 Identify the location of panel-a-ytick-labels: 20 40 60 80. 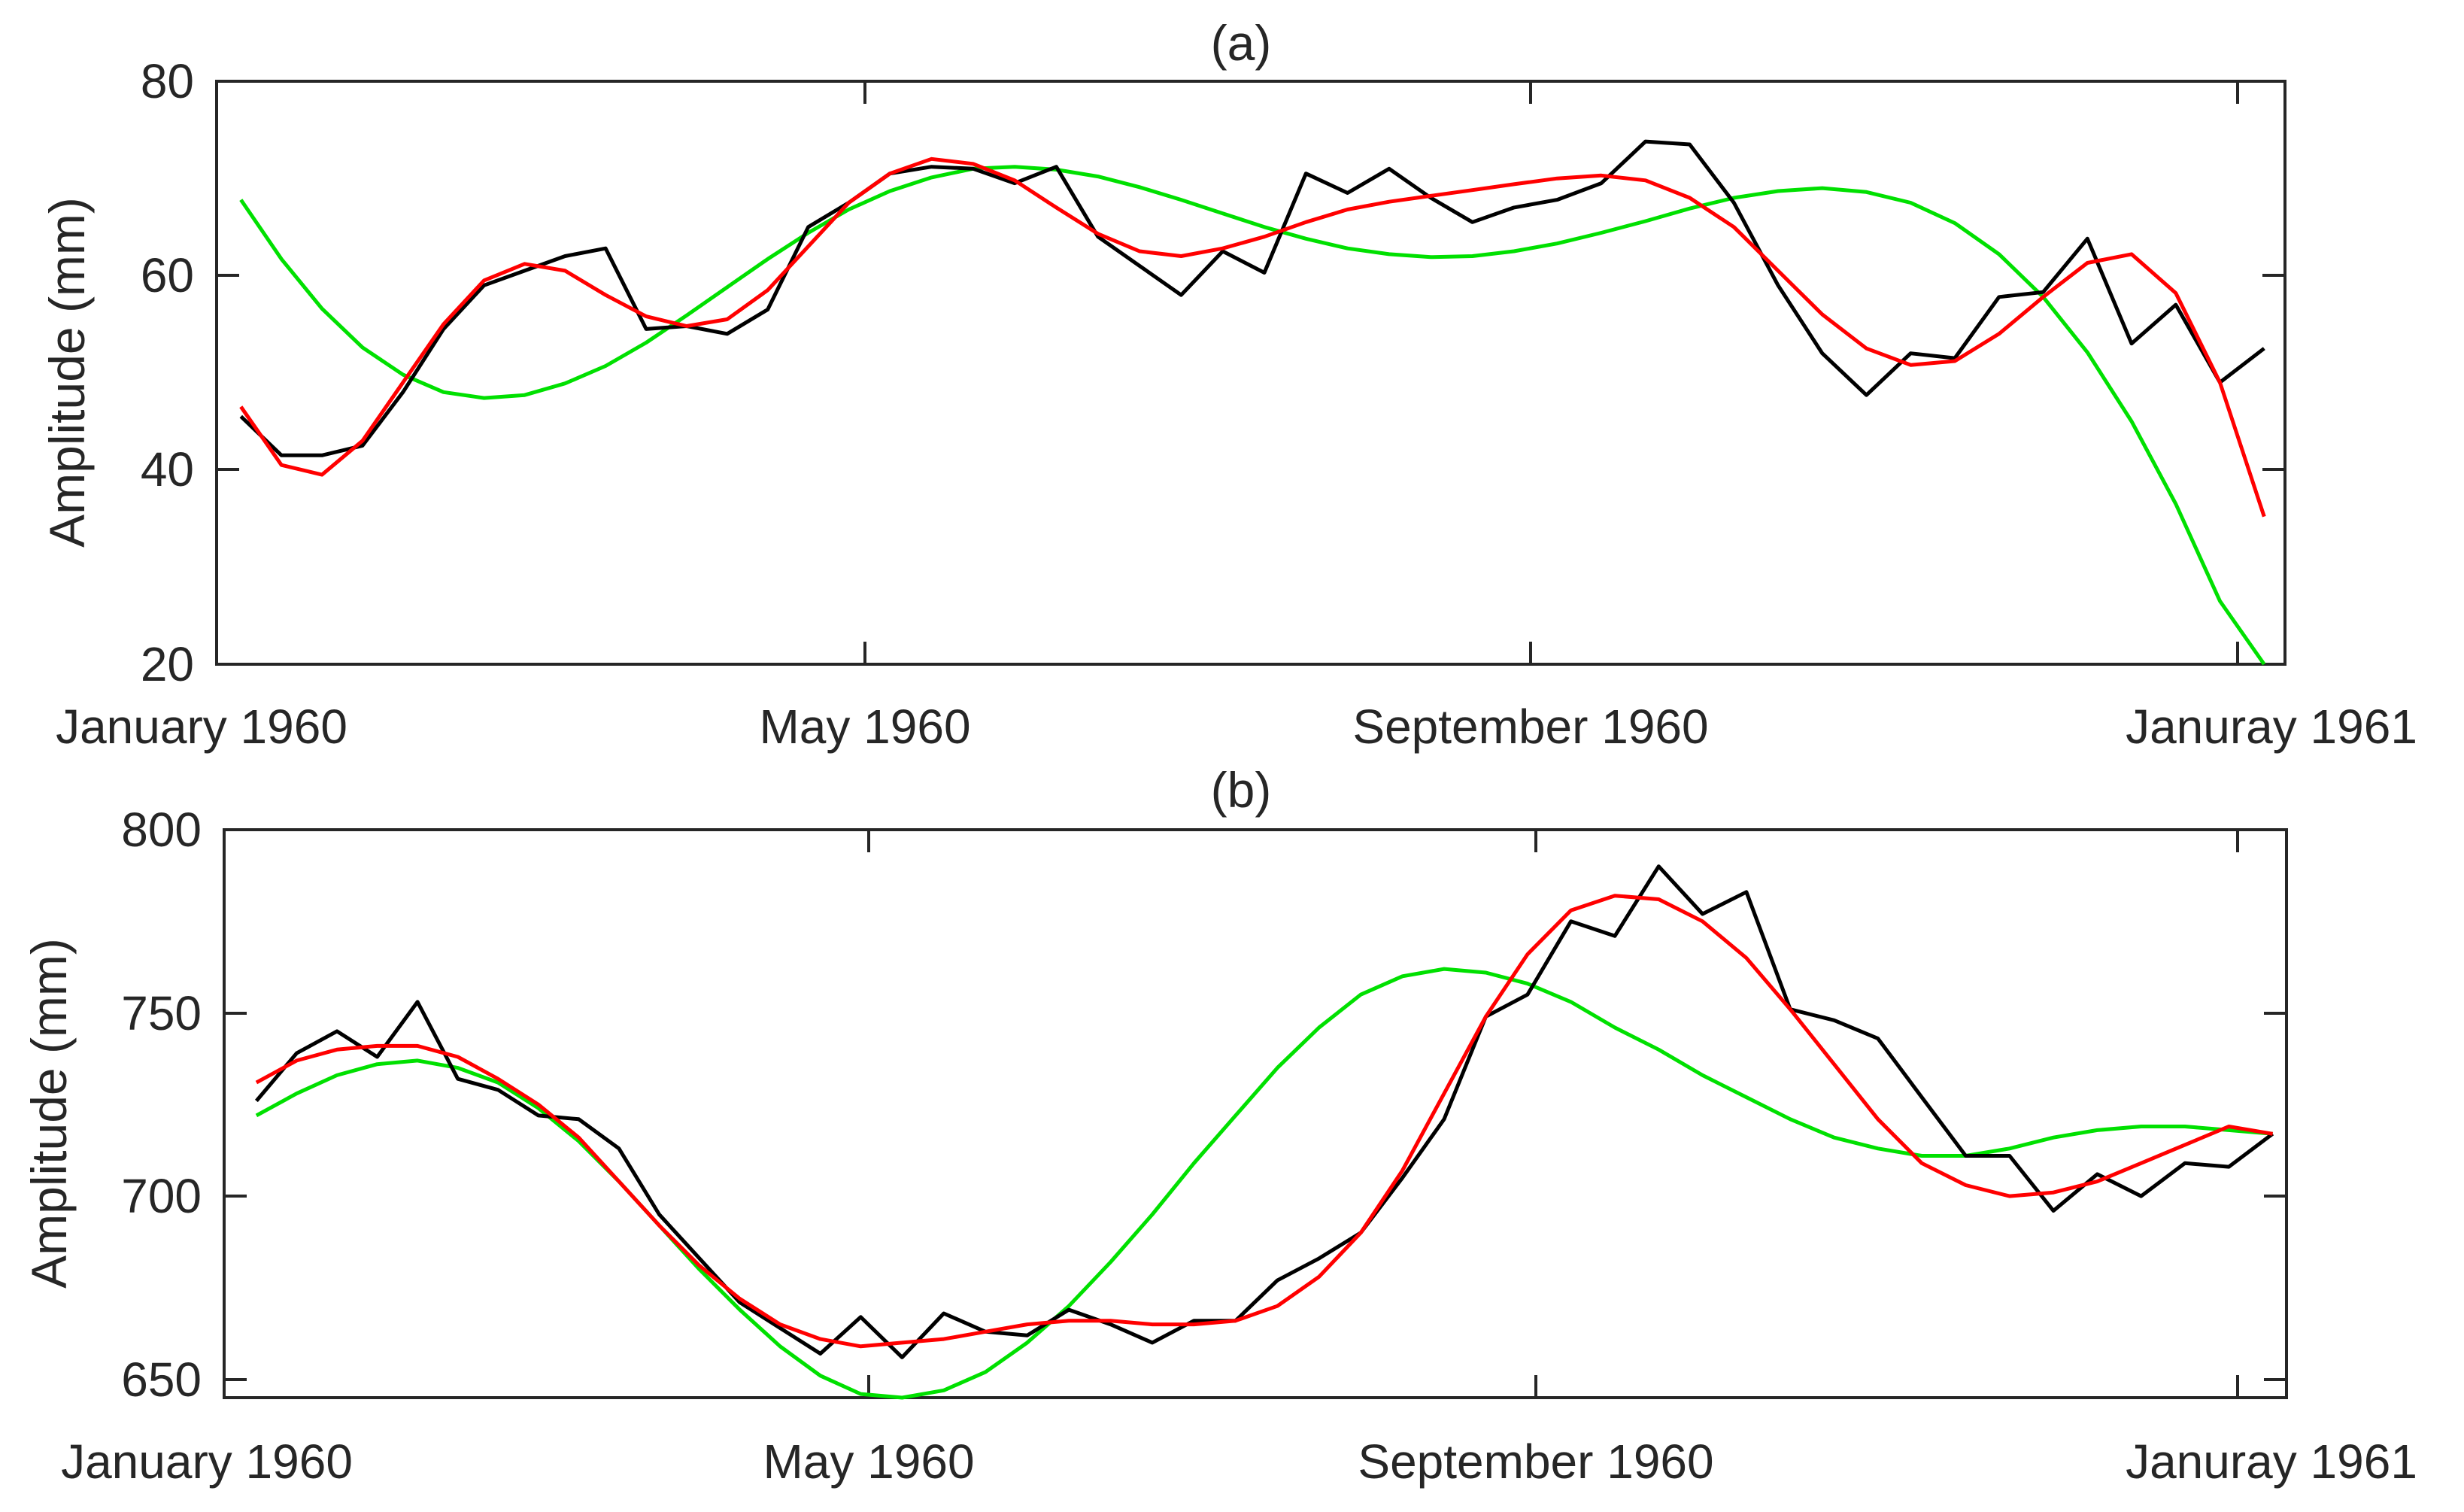
(167, 372).